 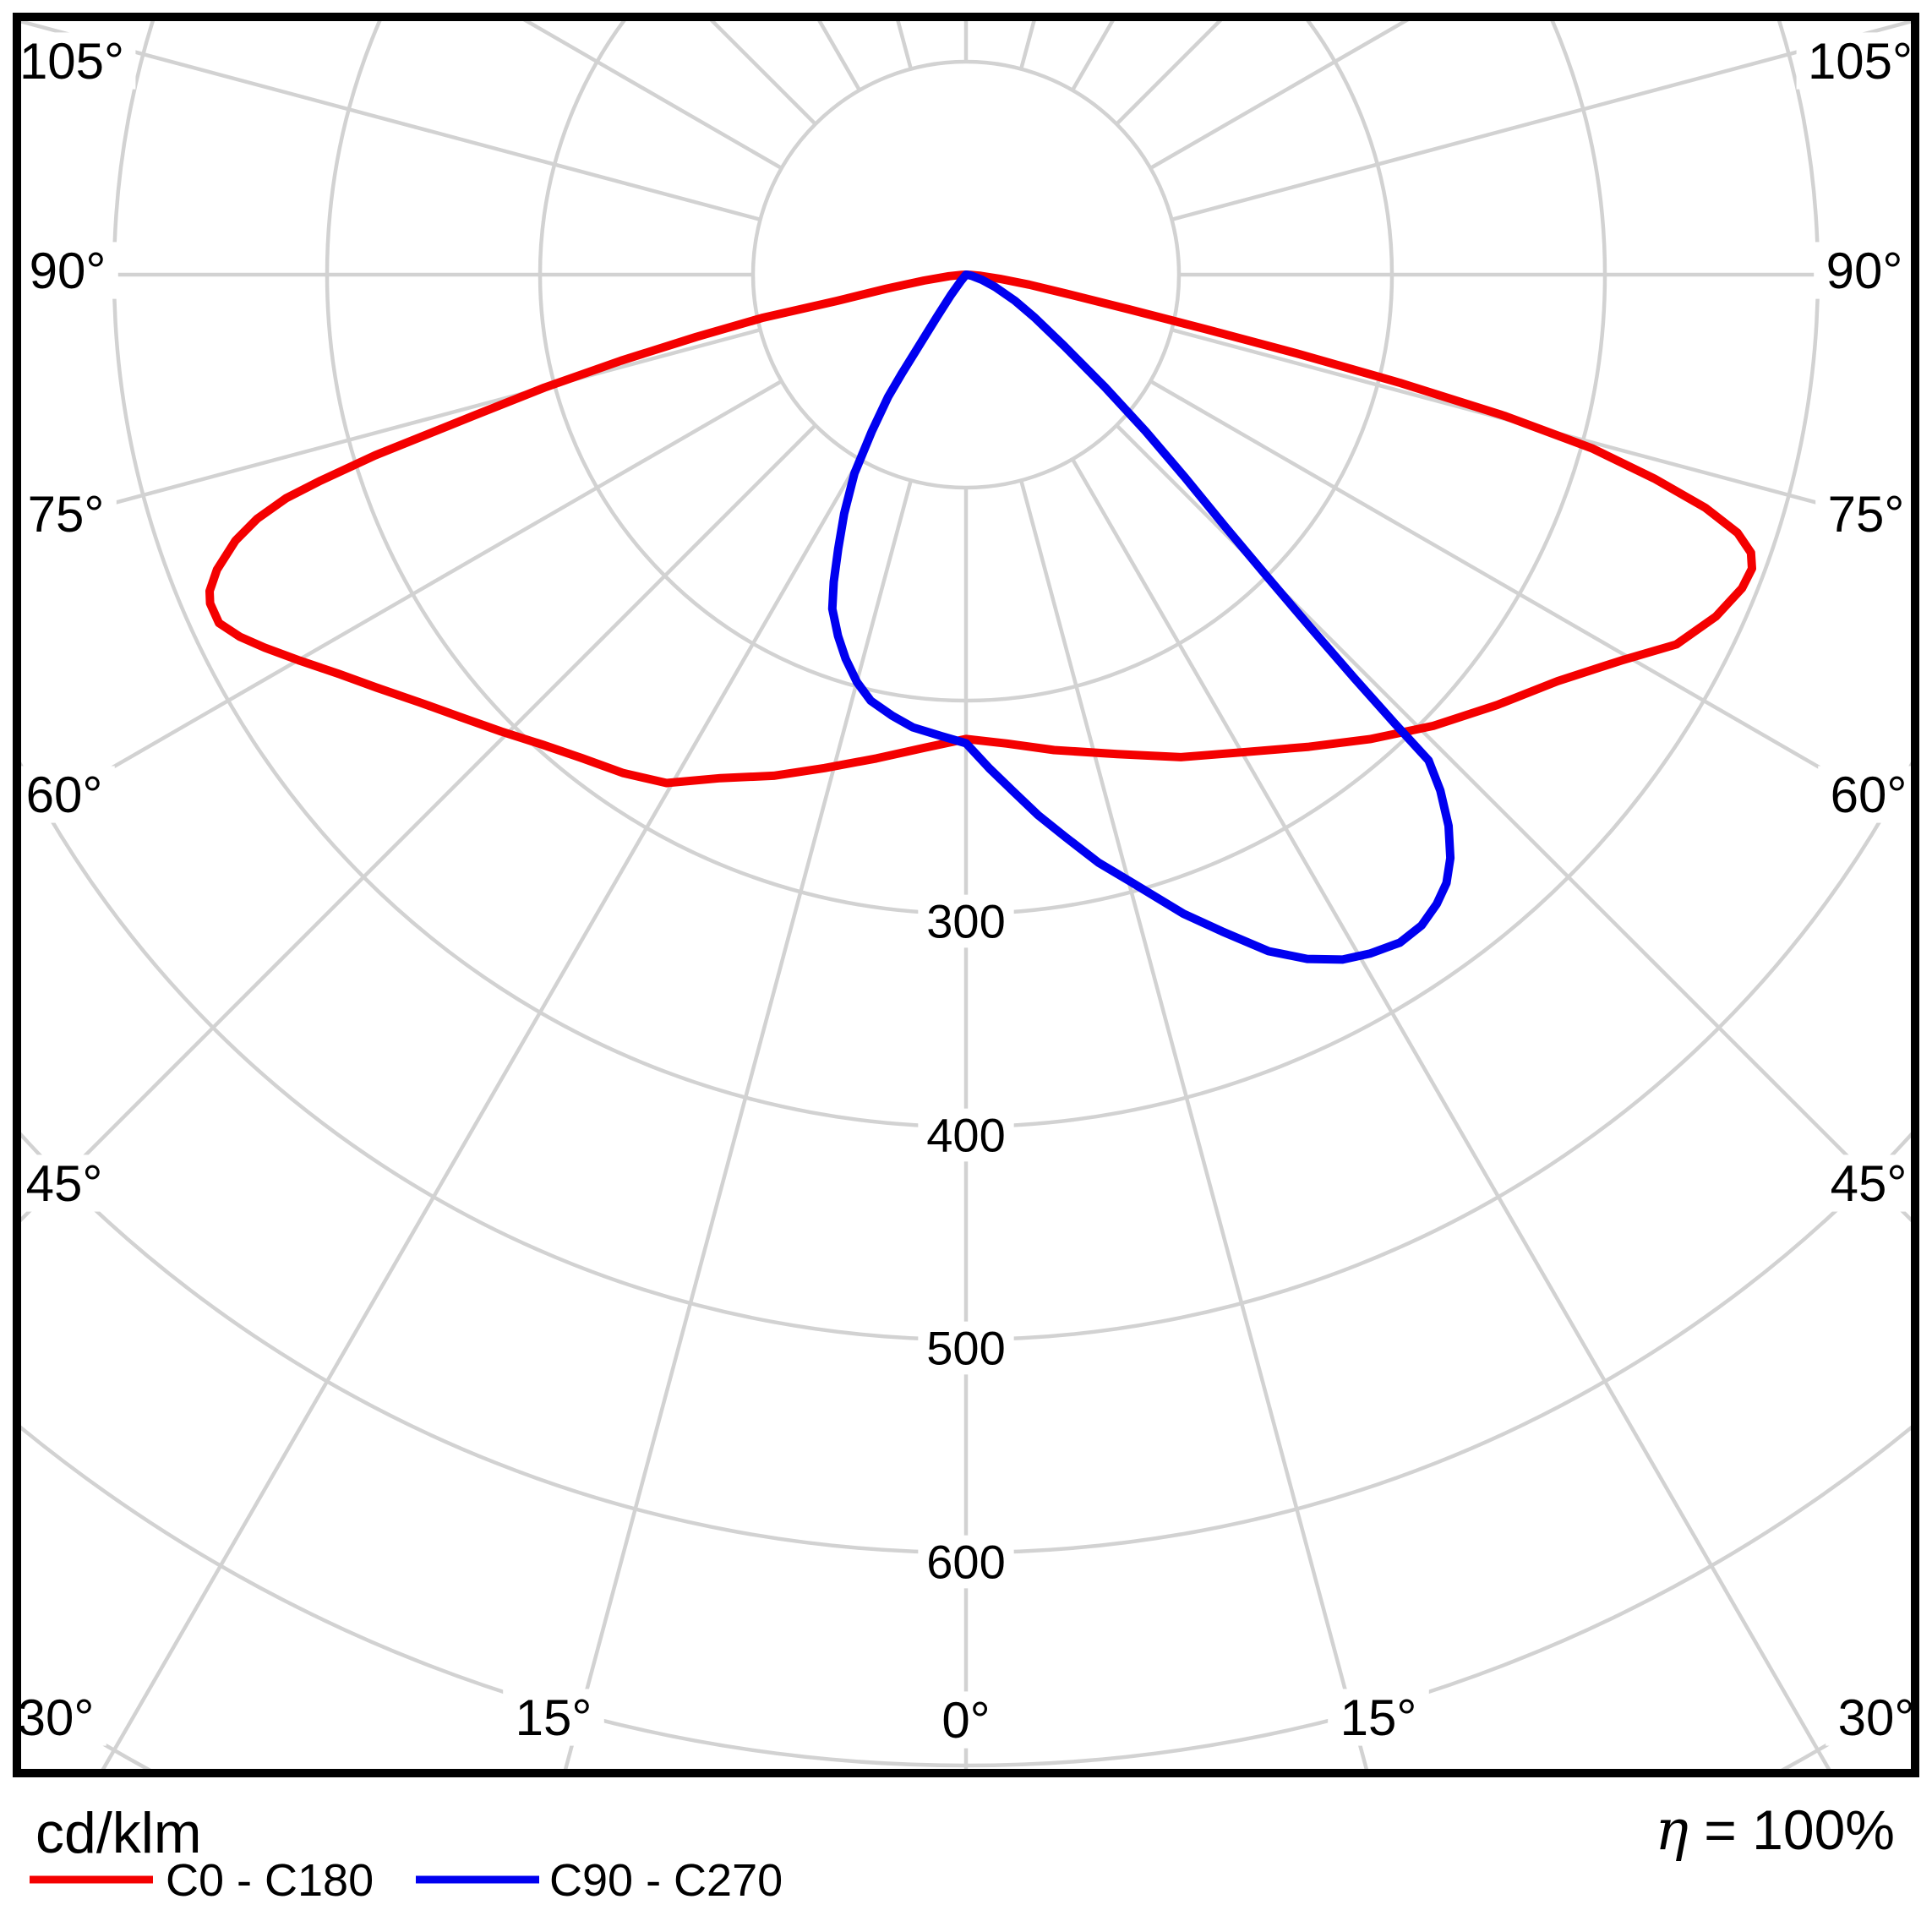 I want to click on gamma-tick-label-4: 45°, so click(x=64, y=1183).